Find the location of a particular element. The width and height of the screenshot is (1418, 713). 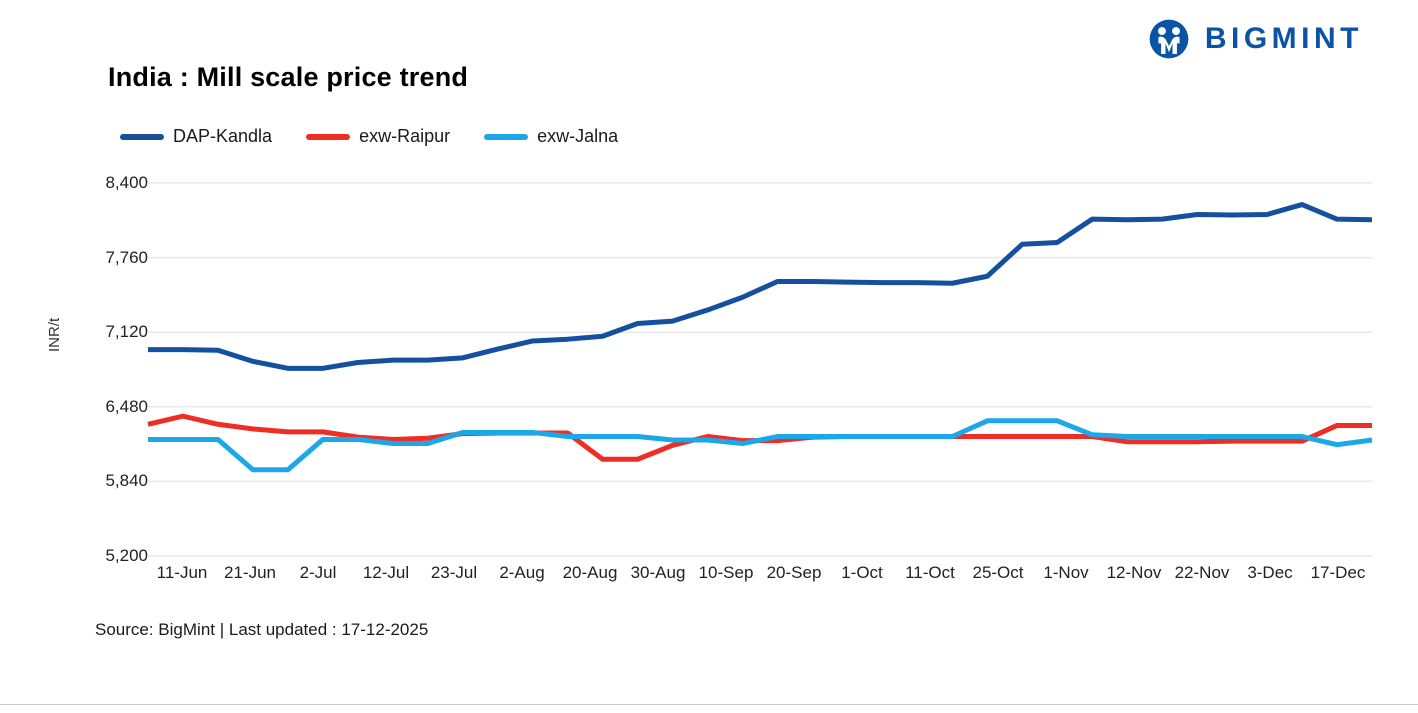

x-tick-label: 1-Oct is located at coordinates (862, 572).